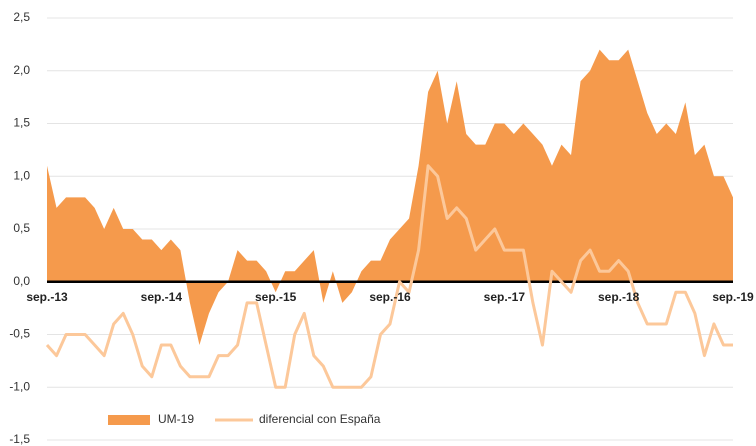 This screenshot has height=446, width=756. Describe the element at coordinates (162, 297) in the screenshot. I see `x-tick-label: sep.-14` at that location.